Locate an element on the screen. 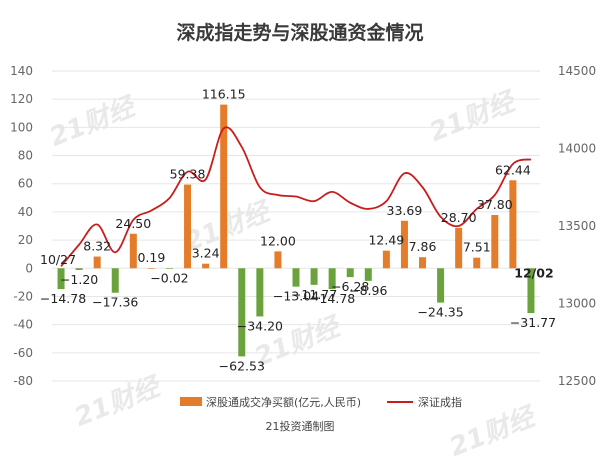 The height and width of the screenshot is (469, 601). legend-swatch-bar is located at coordinates (191, 401).